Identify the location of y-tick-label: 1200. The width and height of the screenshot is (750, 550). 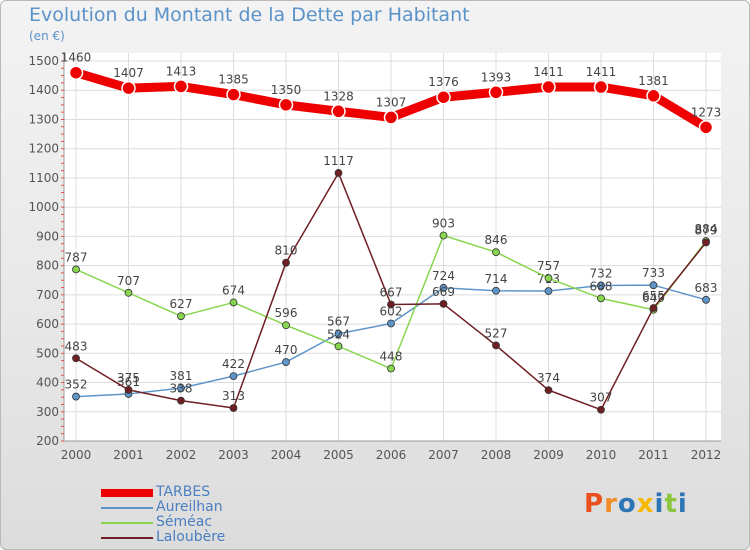
(43, 149).